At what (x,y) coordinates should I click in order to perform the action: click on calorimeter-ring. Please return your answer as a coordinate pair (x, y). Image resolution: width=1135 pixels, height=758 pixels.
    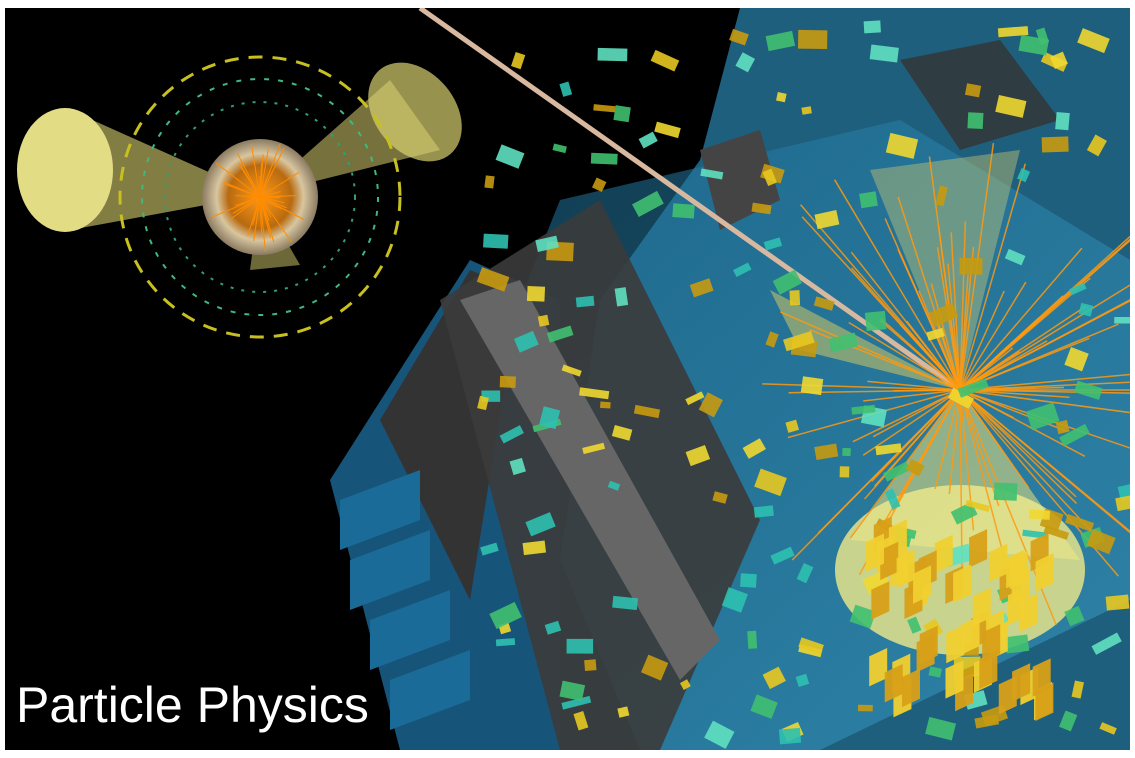
    Looking at the image, I should click on (260, 197).